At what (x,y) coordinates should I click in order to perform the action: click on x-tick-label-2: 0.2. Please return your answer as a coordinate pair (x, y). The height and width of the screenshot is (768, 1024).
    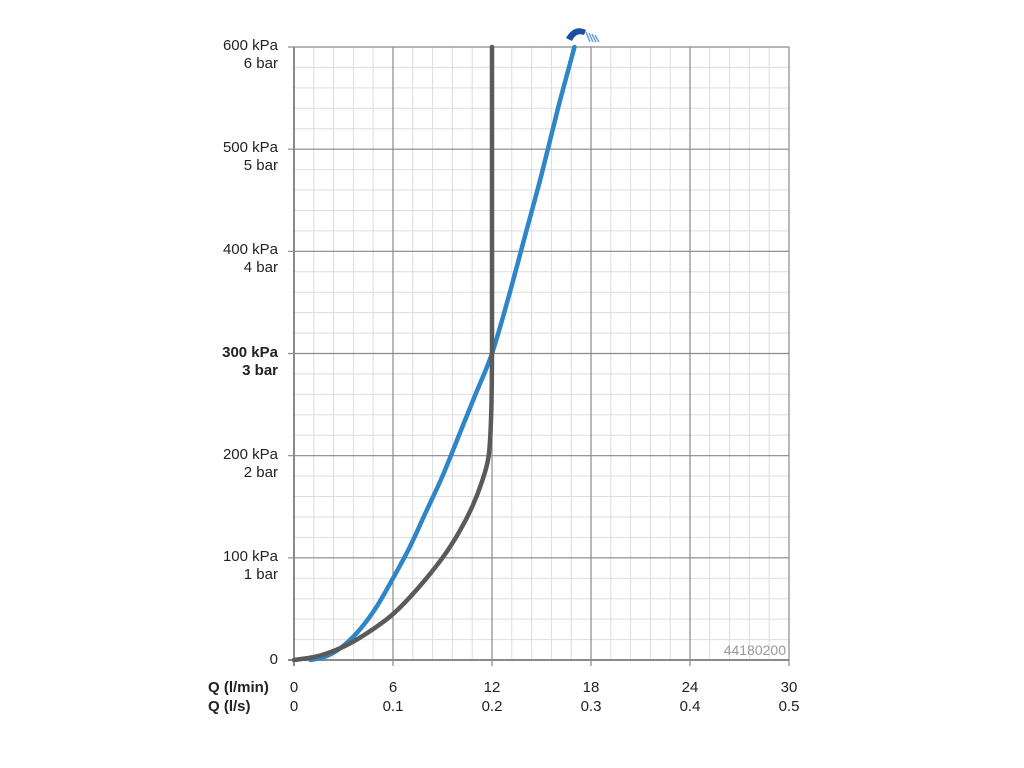
    Looking at the image, I should click on (492, 706).